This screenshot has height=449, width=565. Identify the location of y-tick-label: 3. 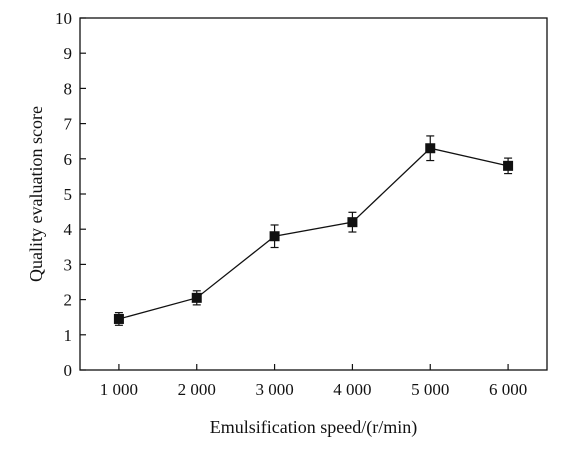
(68, 264).